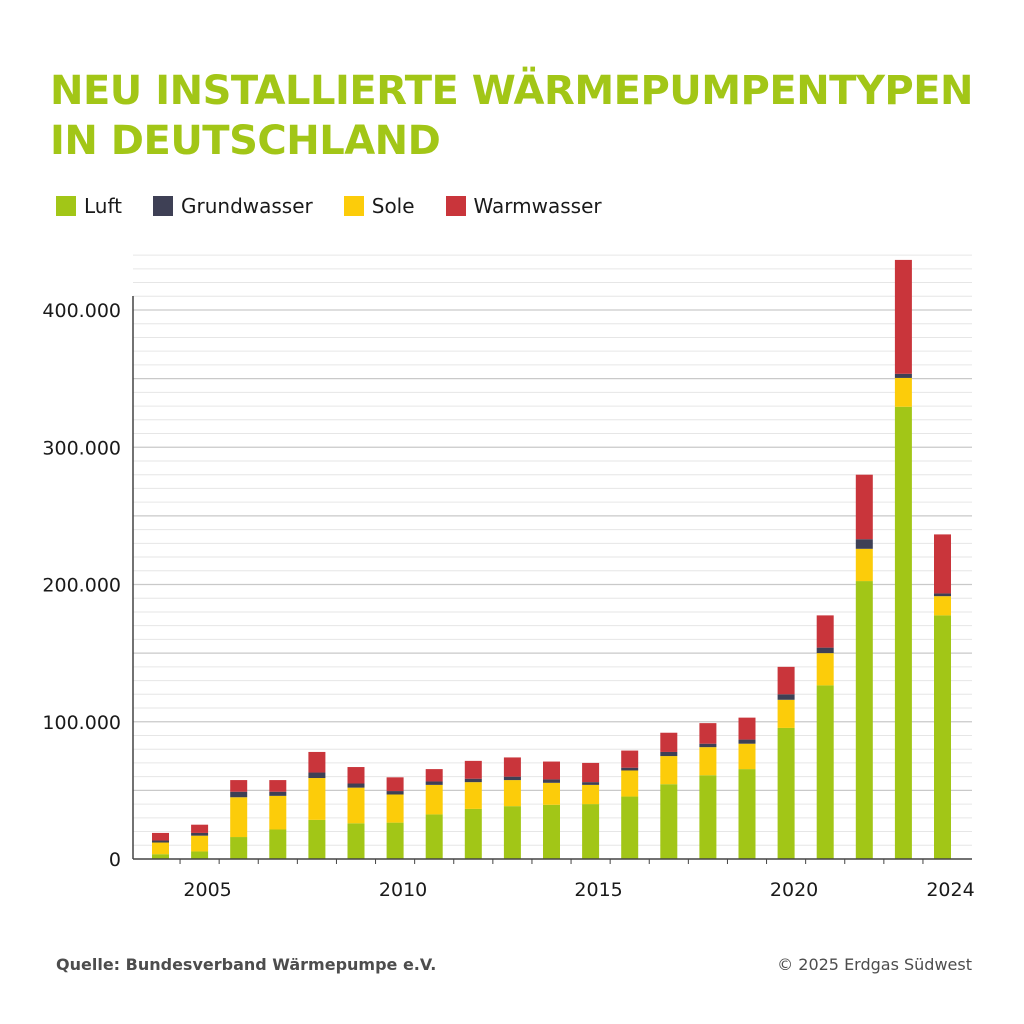  Describe the element at coordinates (708, 817) in the screenshot. I see `bar-segment-luft-2018` at that location.